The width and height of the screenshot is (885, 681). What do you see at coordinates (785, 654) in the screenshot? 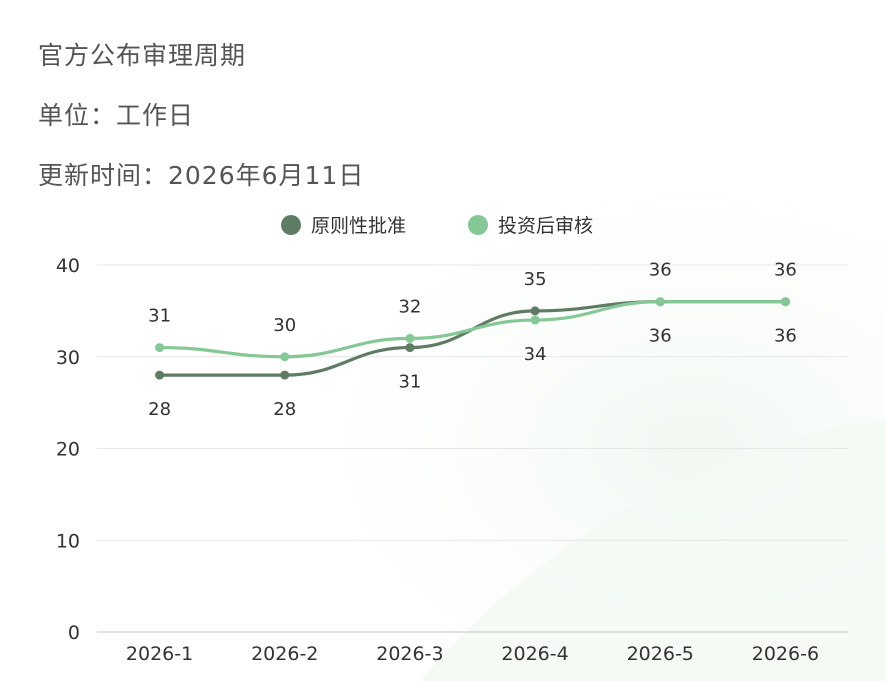
I see `x-tick-label: 2026-6` at bounding box center [785, 654].